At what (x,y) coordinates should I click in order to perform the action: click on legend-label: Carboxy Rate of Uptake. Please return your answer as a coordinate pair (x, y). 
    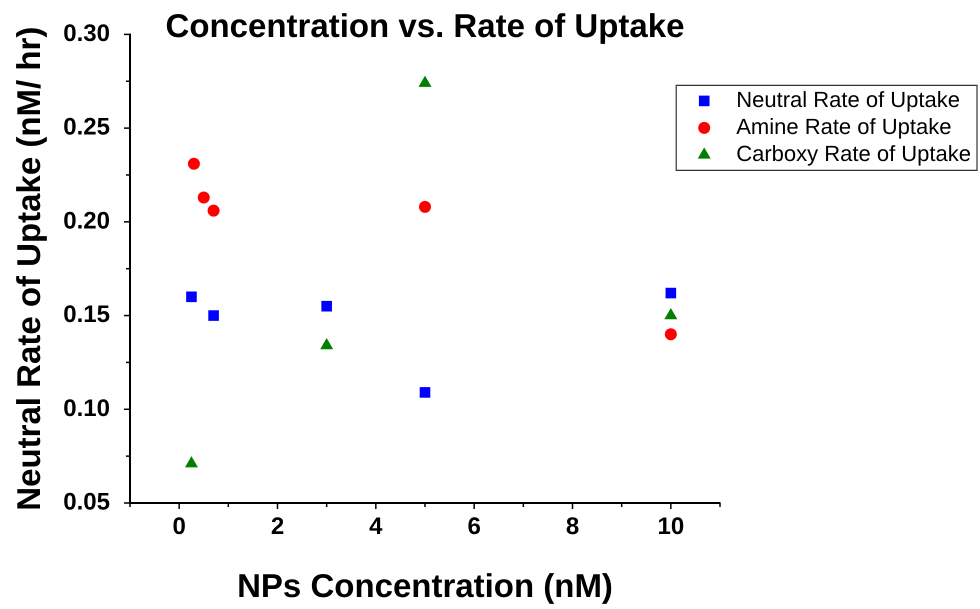
    Looking at the image, I should click on (853, 153).